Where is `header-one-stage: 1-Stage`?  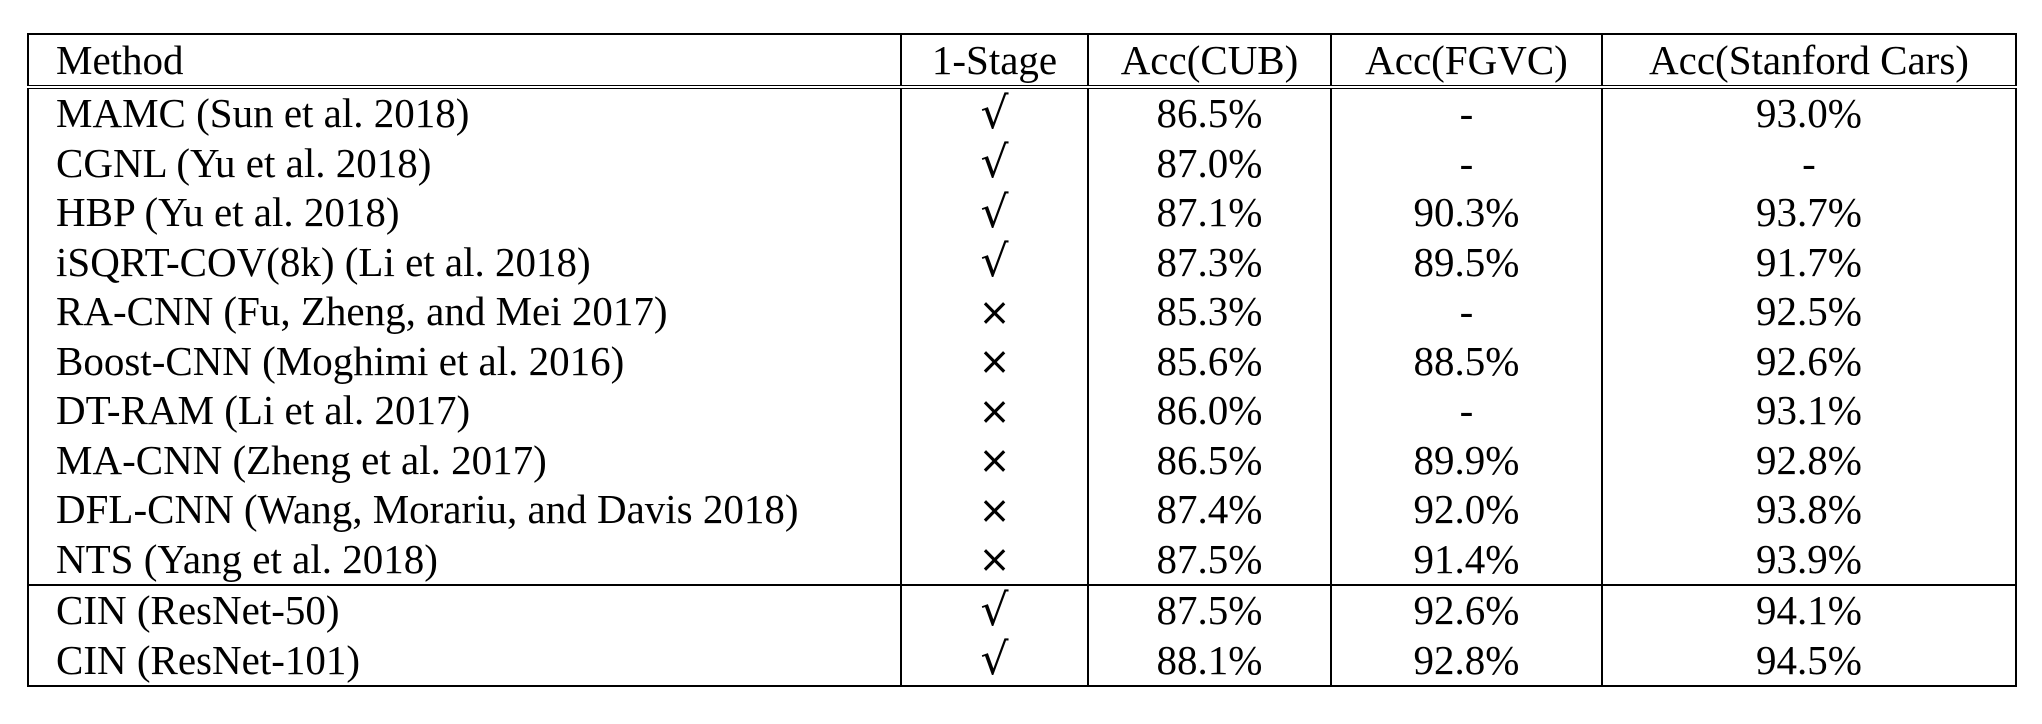
header-one-stage: 1-Stage is located at coordinates (994, 60).